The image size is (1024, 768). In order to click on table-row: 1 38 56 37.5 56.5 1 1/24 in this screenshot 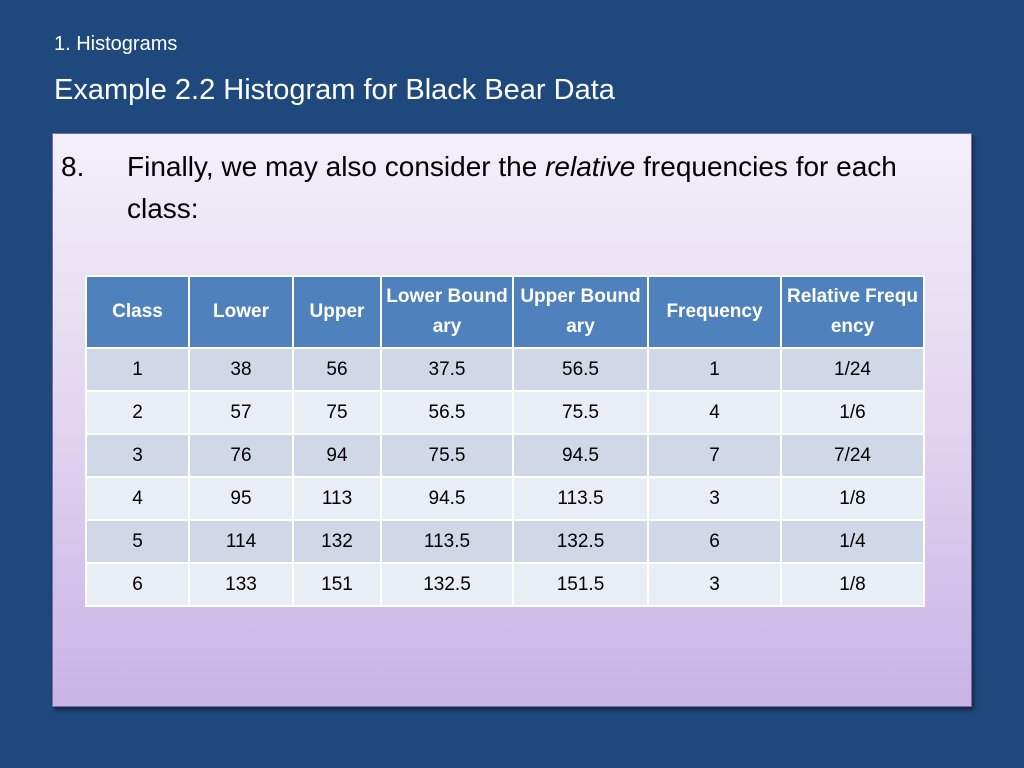, I will do `click(505, 369)`.